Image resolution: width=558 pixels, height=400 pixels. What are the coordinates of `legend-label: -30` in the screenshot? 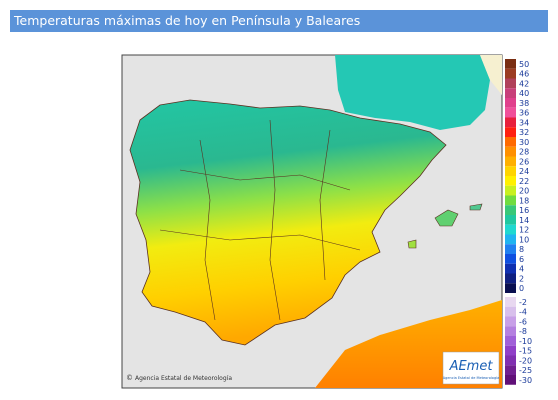 It's located at (525, 380).